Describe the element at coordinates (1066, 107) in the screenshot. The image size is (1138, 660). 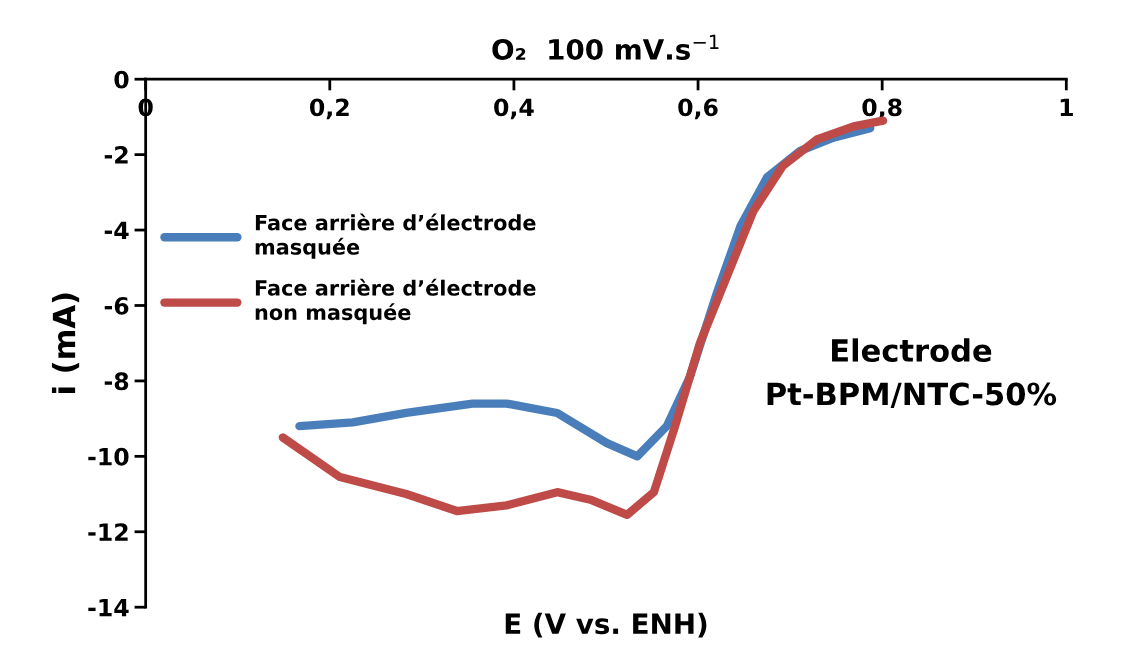
I see `x-tick-label: 1` at that location.